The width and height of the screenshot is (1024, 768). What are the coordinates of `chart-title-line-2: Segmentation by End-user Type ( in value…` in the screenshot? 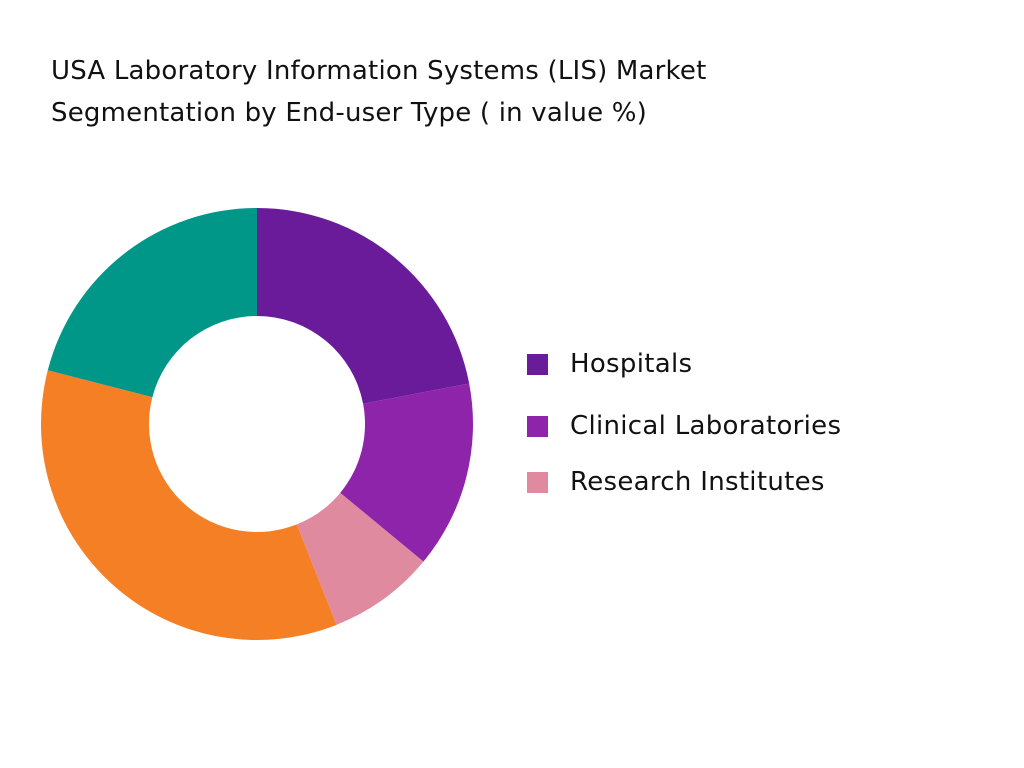 It's located at (349, 113).